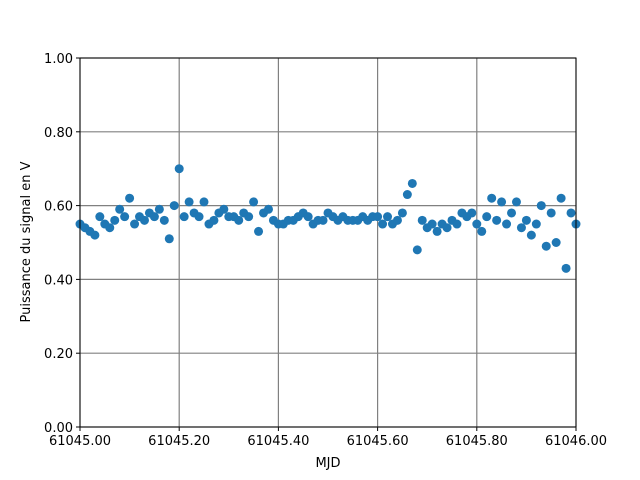  What do you see at coordinates (327, 463) in the screenshot?
I see `x-axis-label: MJD` at bounding box center [327, 463].